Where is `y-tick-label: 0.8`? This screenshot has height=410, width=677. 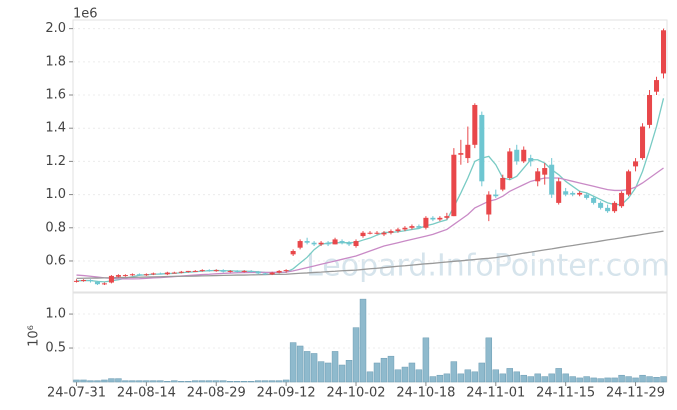
y-tick-label: 0.8 is located at coordinates (55, 227).